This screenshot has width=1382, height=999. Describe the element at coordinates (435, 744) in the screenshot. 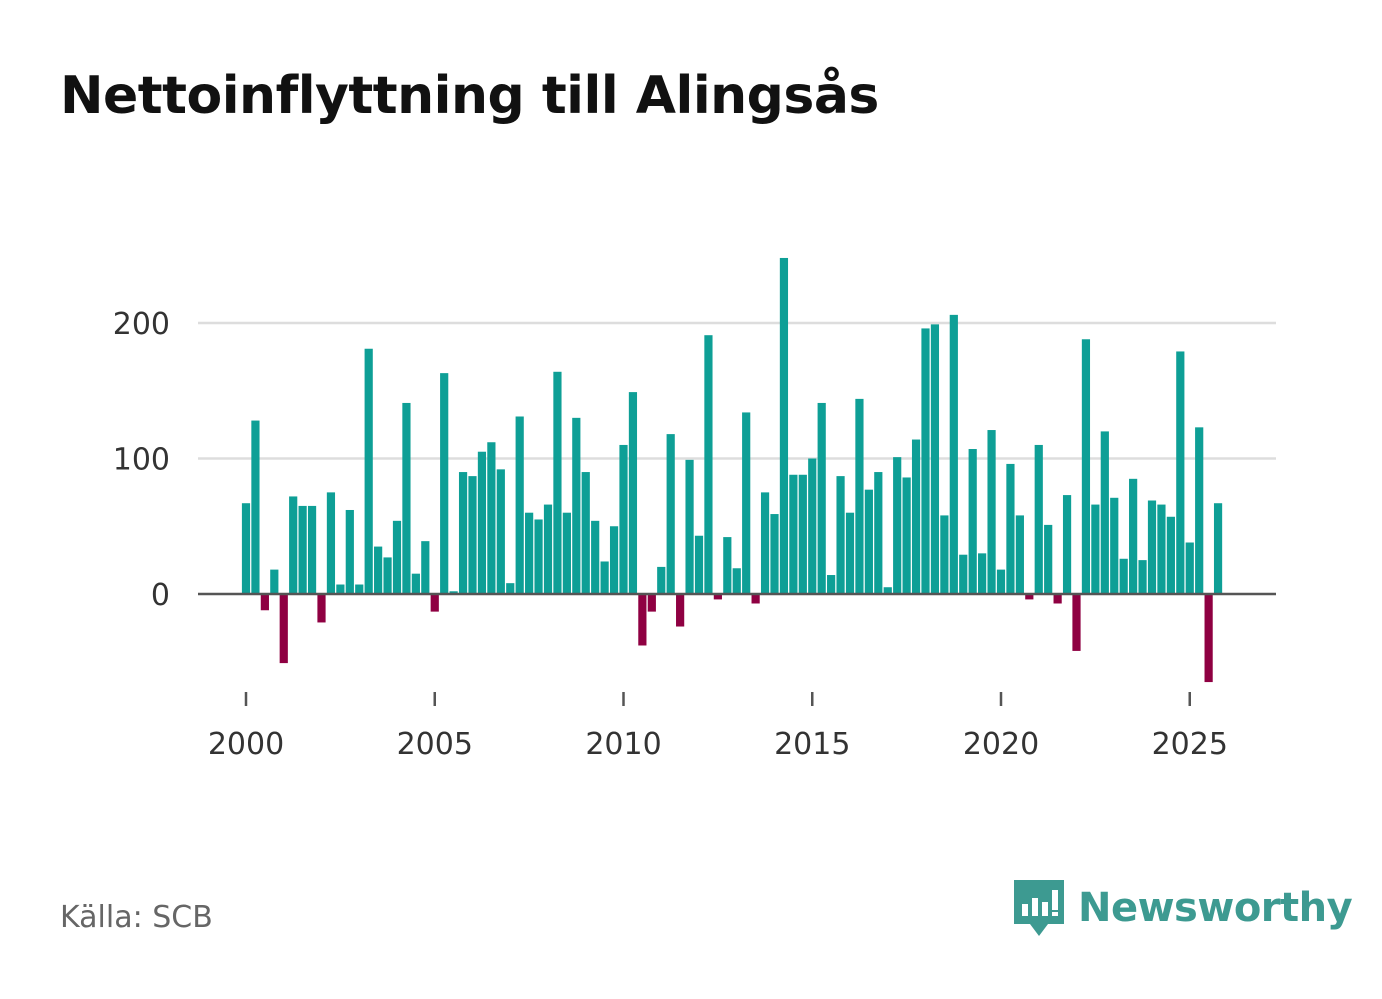

I see `x-tick-label: 2005` at that location.